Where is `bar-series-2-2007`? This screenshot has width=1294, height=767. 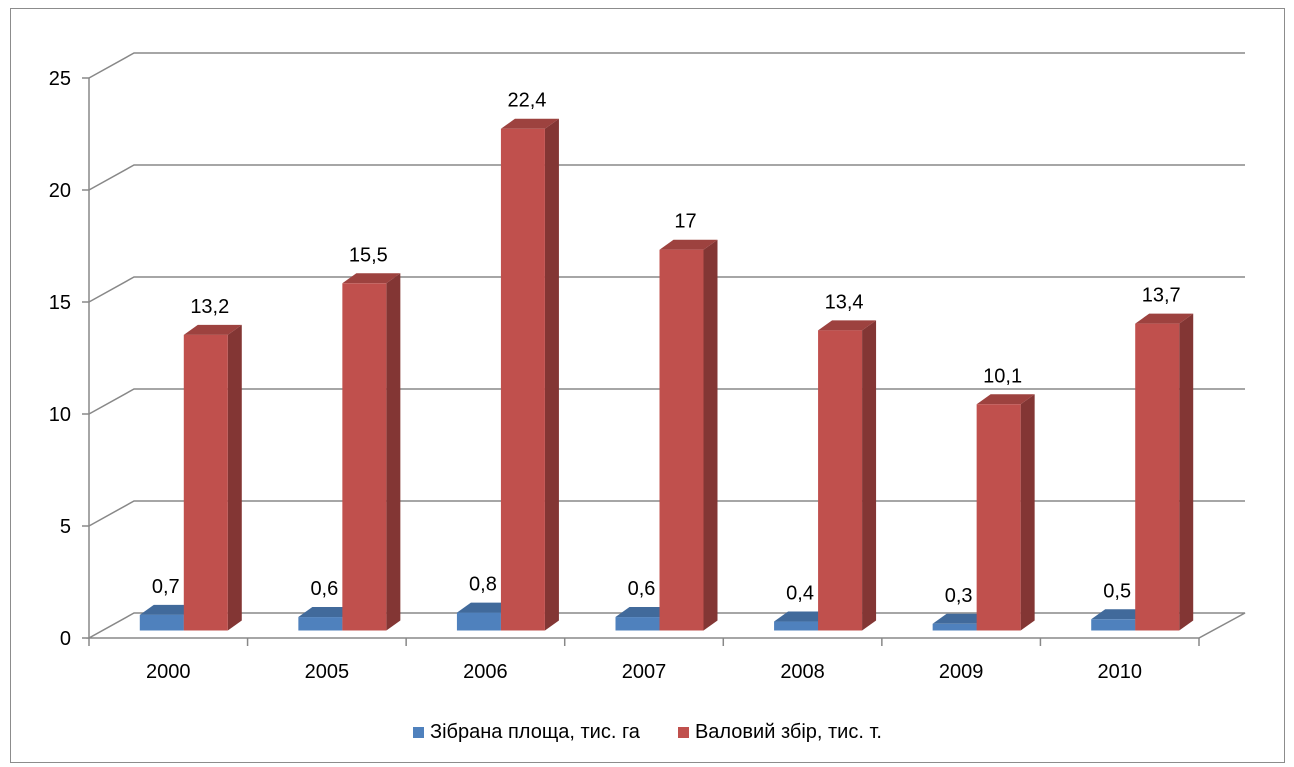
bar-series-2-2007 is located at coordinates (688, 435).